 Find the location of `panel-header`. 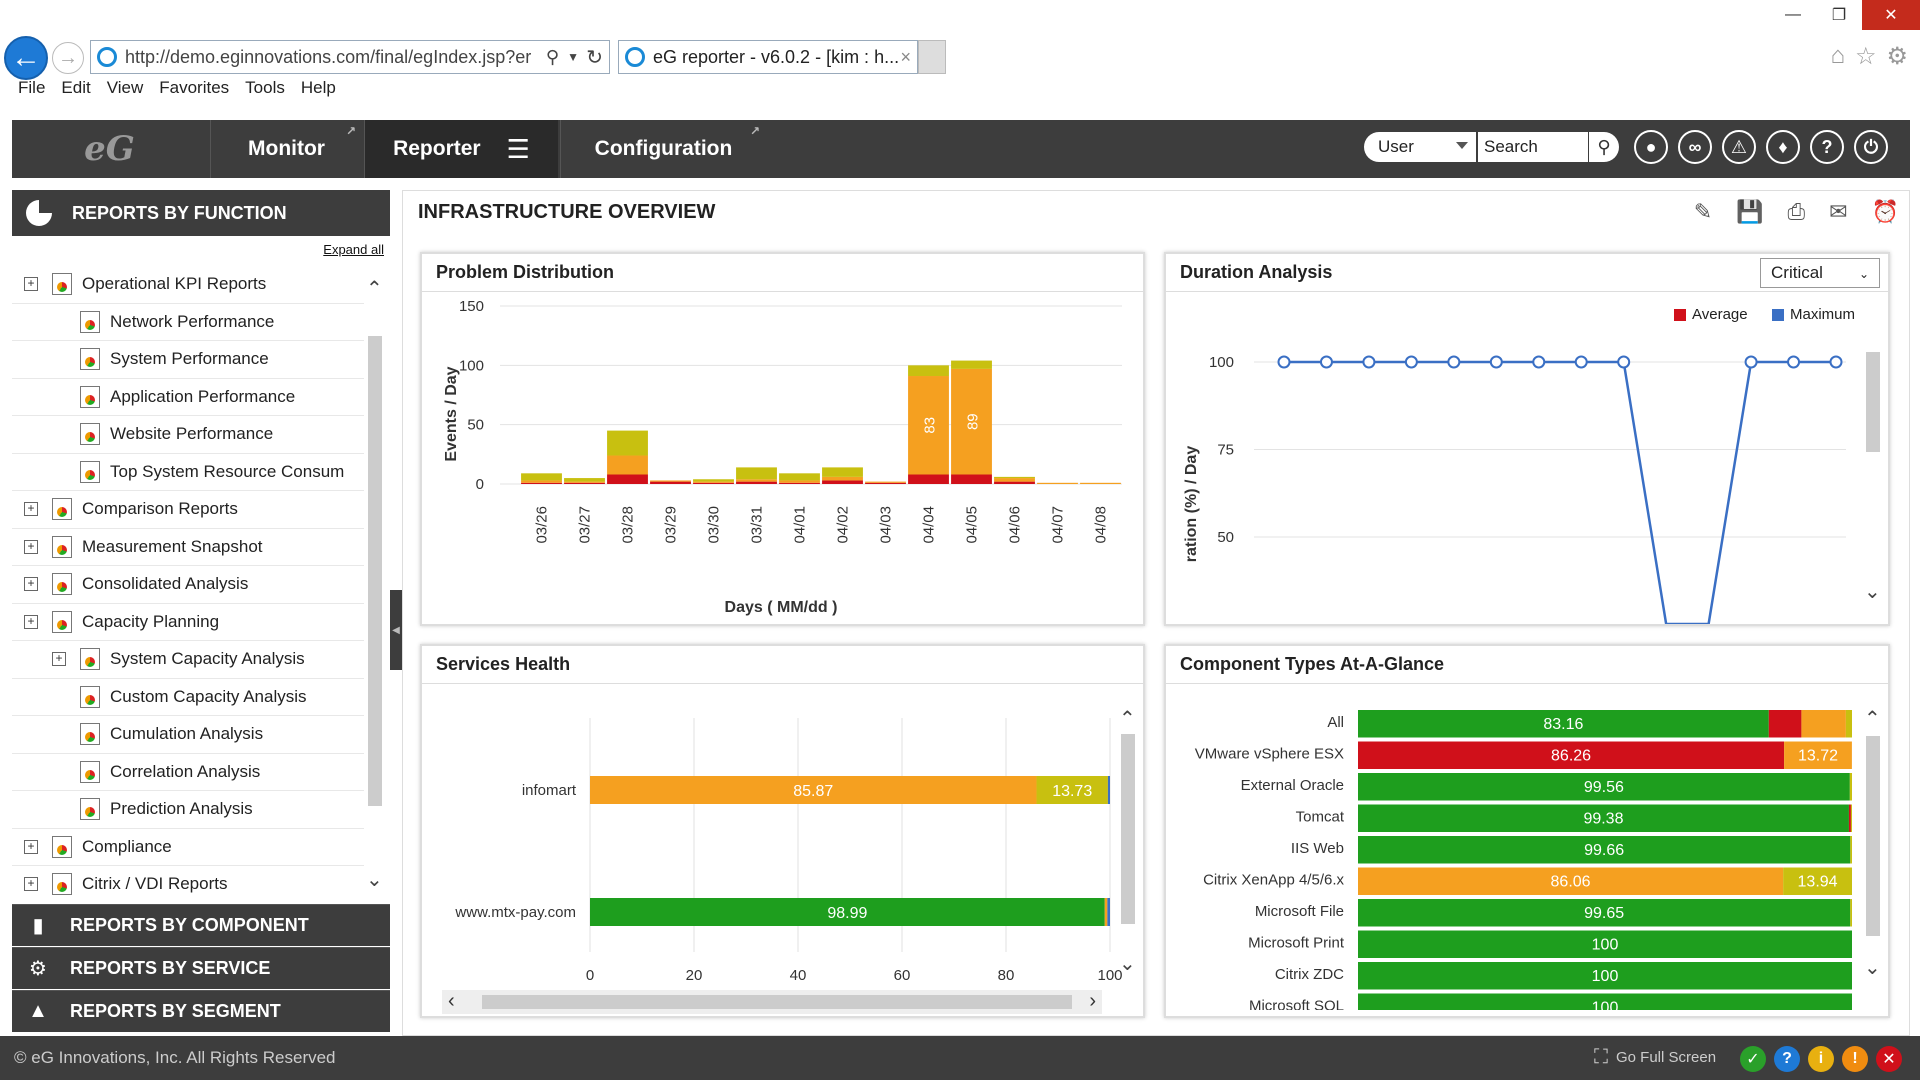

panel-header is located at coordinates (782, 273).